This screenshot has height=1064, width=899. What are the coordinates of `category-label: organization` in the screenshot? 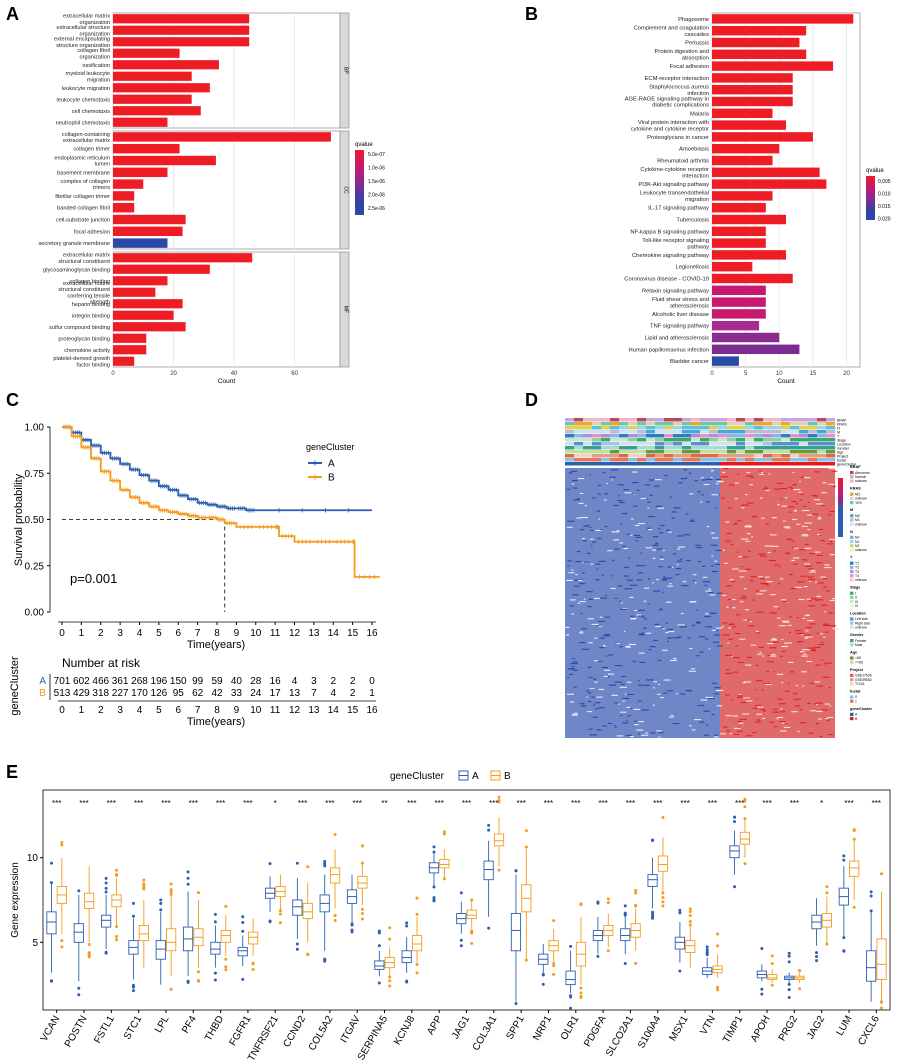 It's located at (95, 57).